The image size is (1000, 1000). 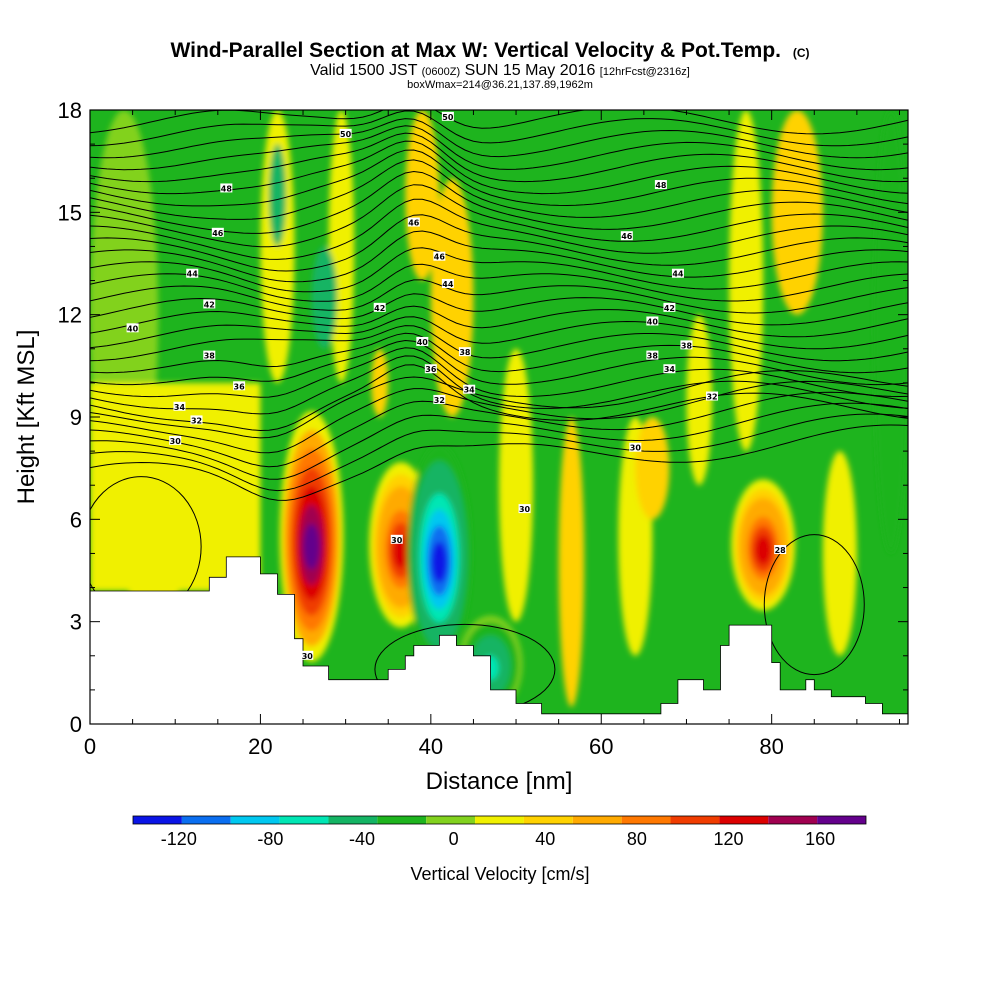 What do you see at coordinates (76, 417) in the screenshot?
I see `y-tick-label: 9` at bounding box center [76, 417].